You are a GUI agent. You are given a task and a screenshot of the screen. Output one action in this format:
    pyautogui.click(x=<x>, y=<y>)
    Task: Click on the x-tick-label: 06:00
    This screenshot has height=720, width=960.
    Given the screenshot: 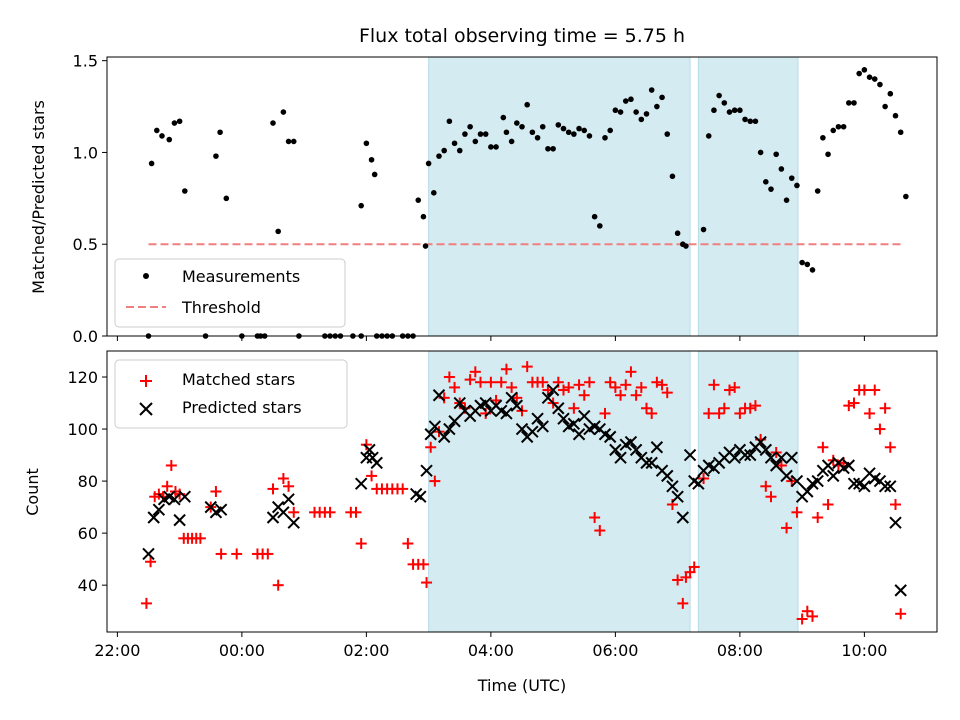 What is the action you would take?
    pyautogui.click(x=615, y=650)
    